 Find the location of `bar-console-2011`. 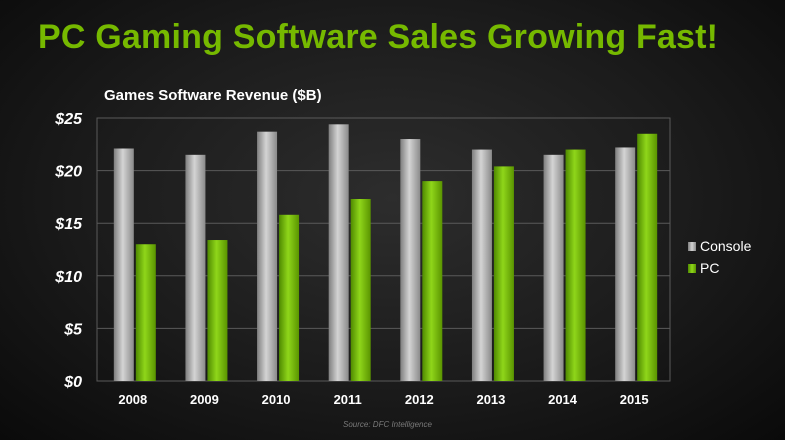

bar-console-2011 is located at coordinates (338, 252).